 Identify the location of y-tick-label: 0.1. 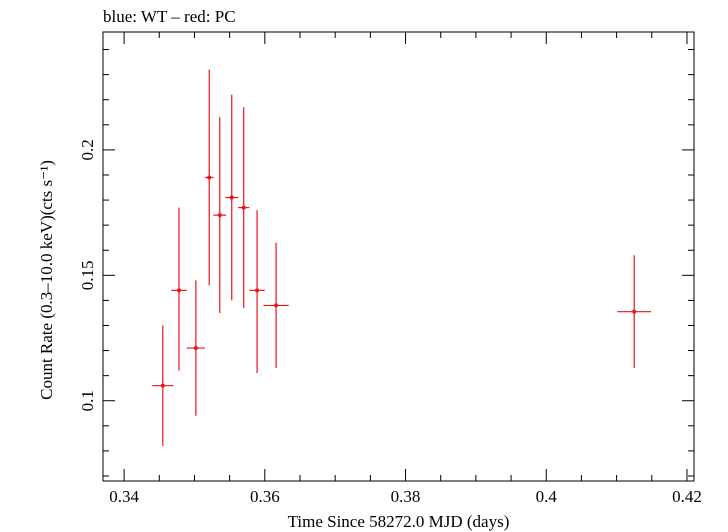
(87, 400).